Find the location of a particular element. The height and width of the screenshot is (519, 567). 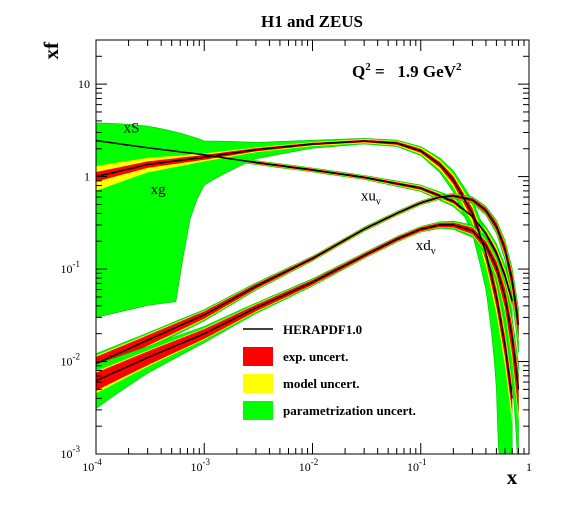

series-label-xg: xg is located at coordinates (159, 190).